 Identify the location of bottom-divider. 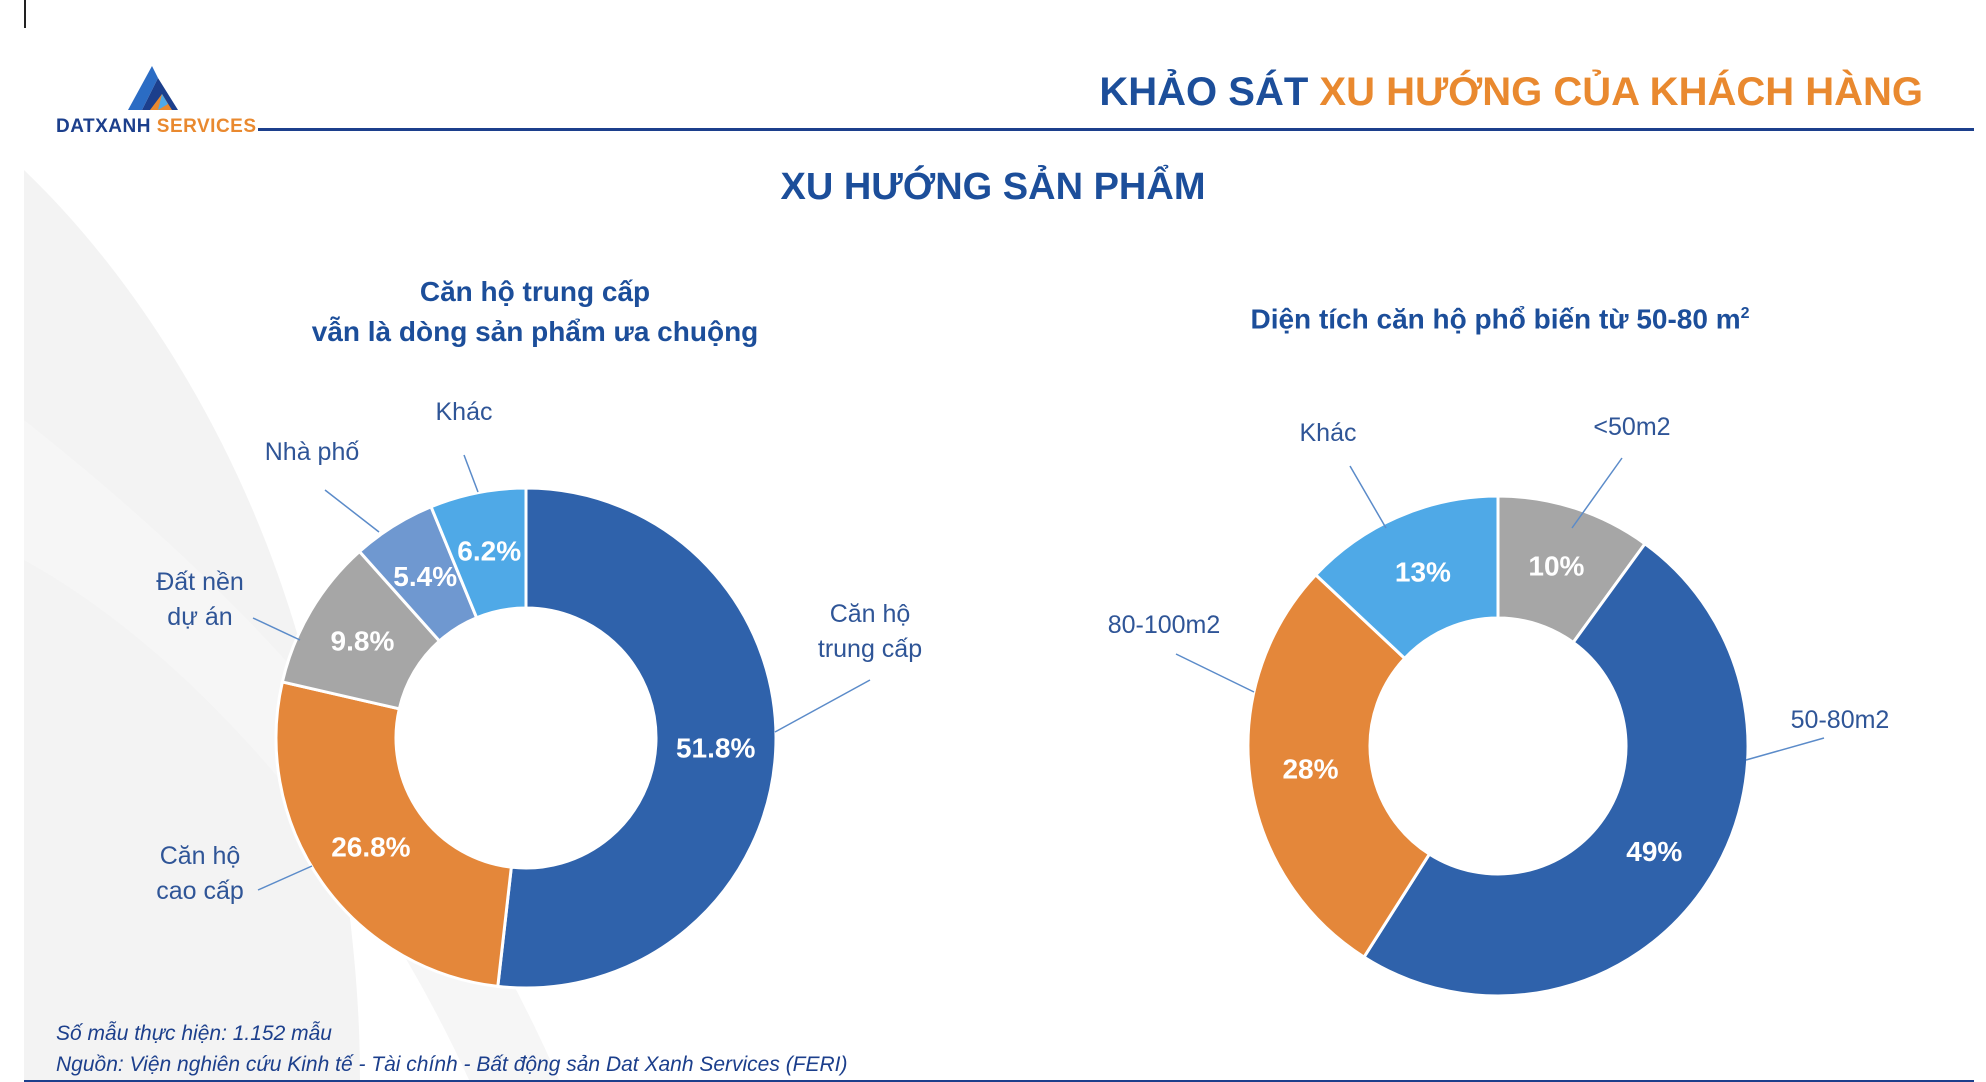
(999, 1081).